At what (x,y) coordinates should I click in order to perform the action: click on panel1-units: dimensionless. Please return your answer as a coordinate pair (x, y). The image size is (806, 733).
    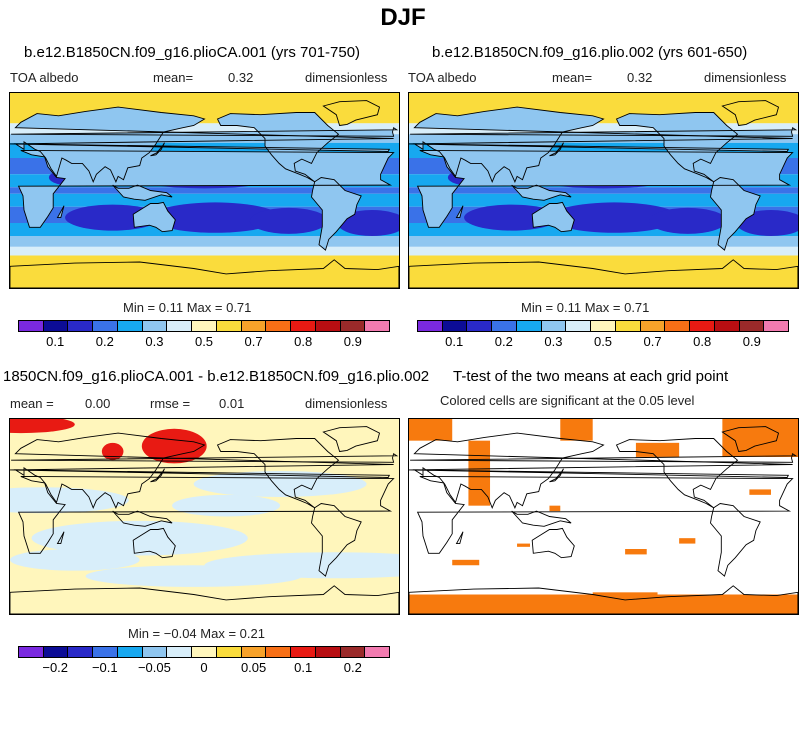
    Looking at the image, I should click on (346, 77).